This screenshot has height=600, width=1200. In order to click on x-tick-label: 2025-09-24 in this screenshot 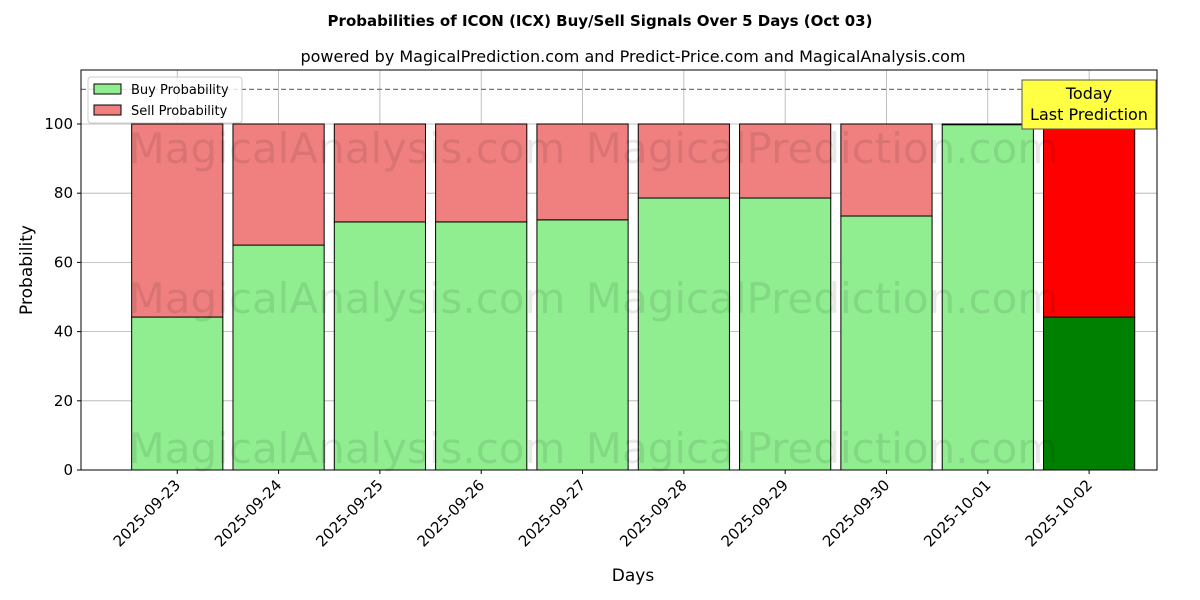, I will do `click(248, 513)`.